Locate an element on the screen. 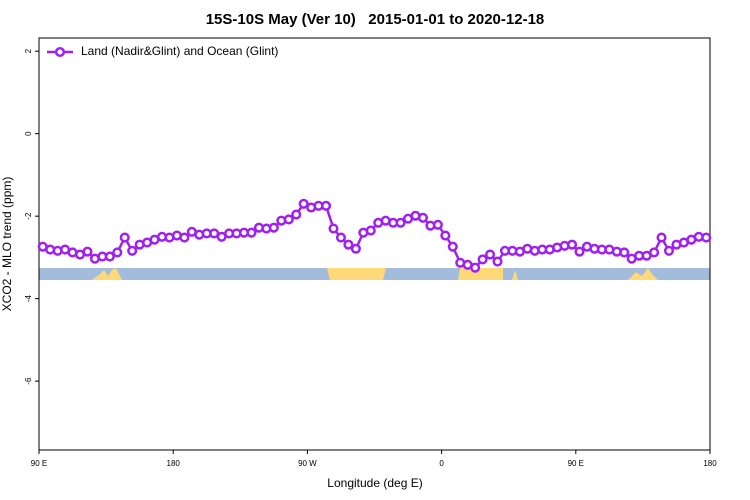 This screenshot has height=500, width=750. y-tick-label: -2 is located at coordinates (28, 216).